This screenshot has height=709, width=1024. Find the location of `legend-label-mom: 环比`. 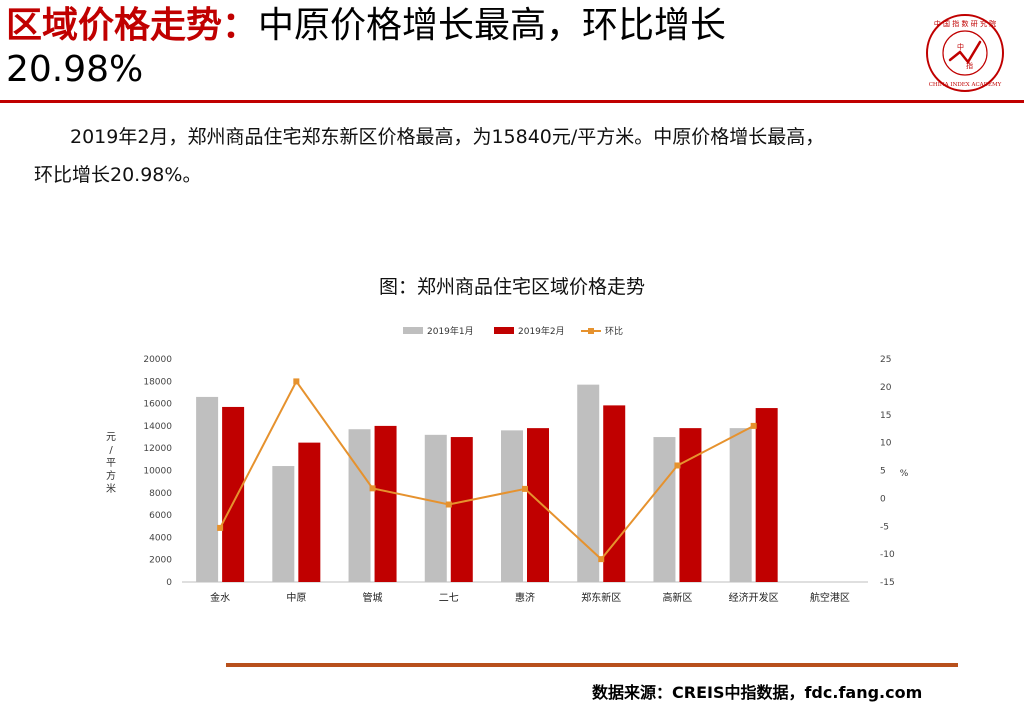

legend-label-mom: 环比 is located at coordinates (614, 331).